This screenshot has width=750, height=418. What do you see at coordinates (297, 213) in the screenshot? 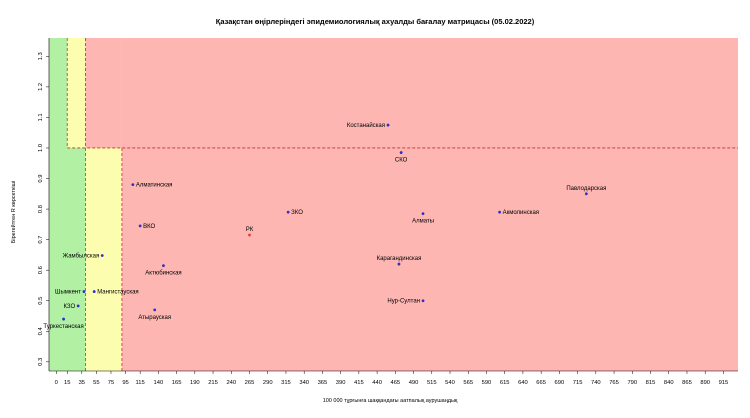
I see `point-label: ЗКО` at bounding box center [297, 213].